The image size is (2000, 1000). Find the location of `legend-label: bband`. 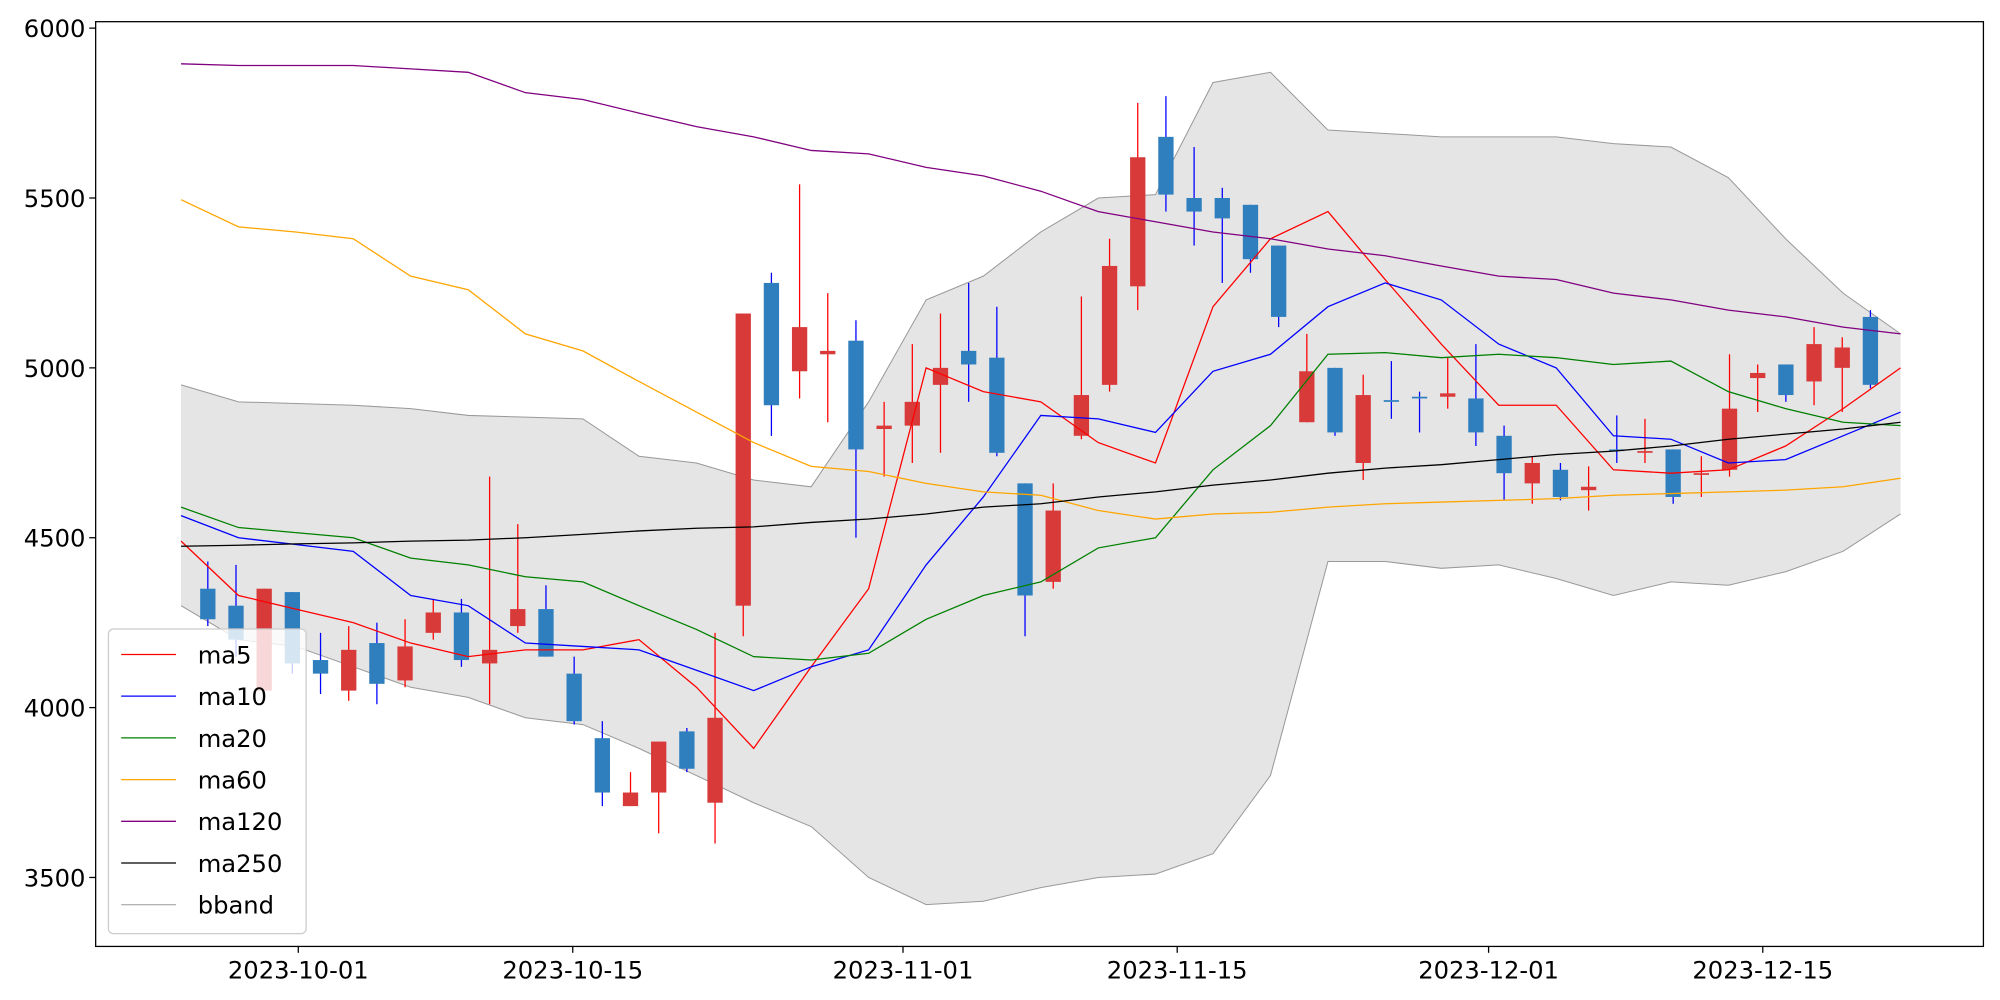

legend-label: bband is located at coordinates (236, 906).